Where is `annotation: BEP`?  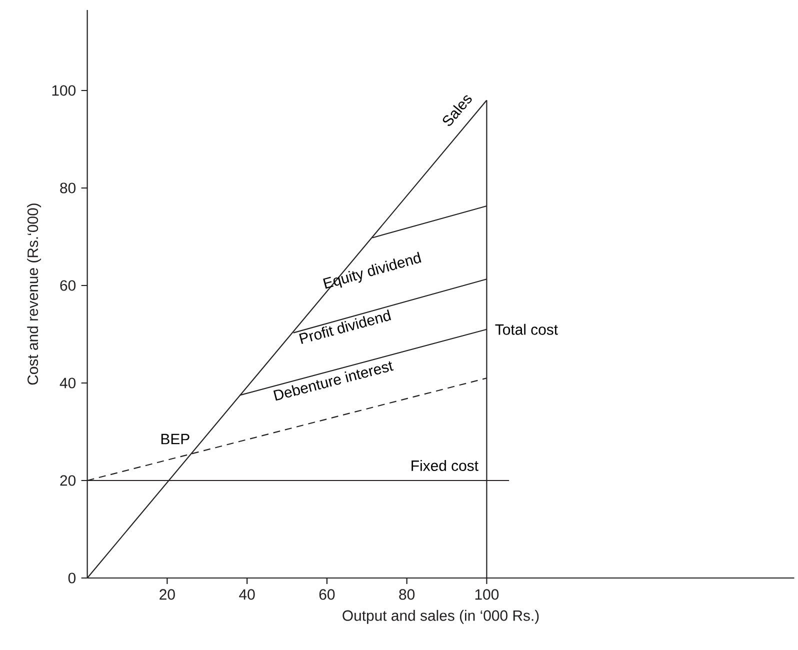
annotation: BEP is located at coordinates (175, 439).